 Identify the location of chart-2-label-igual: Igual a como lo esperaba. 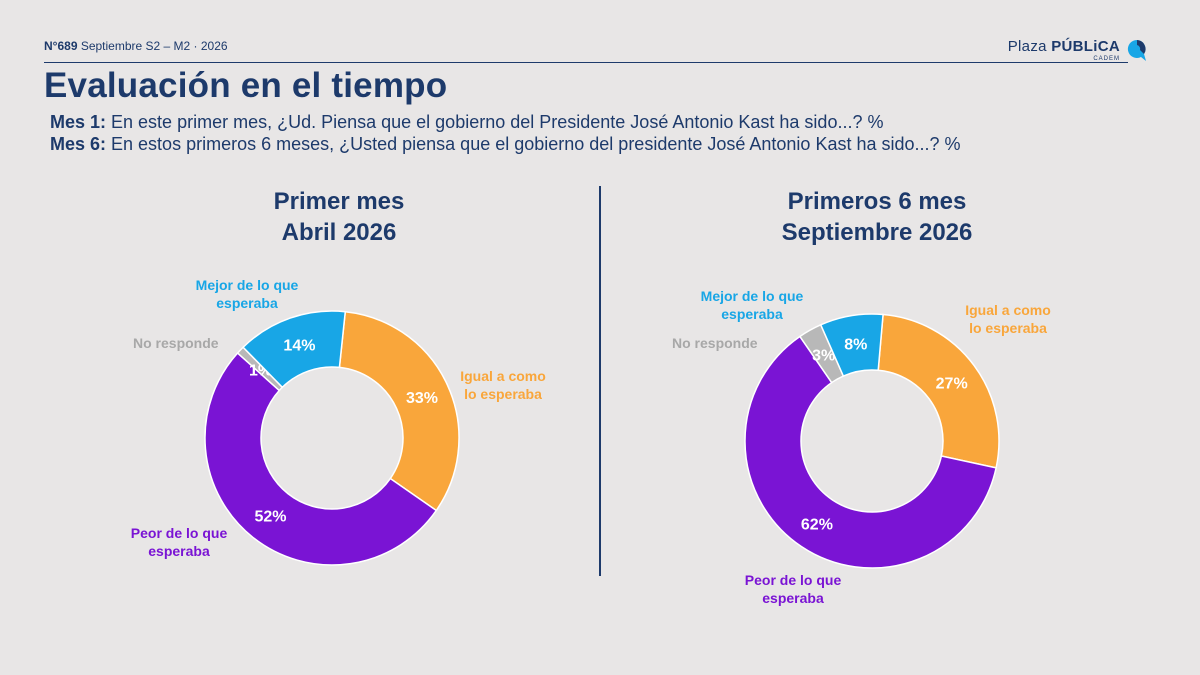
(1008, 319).